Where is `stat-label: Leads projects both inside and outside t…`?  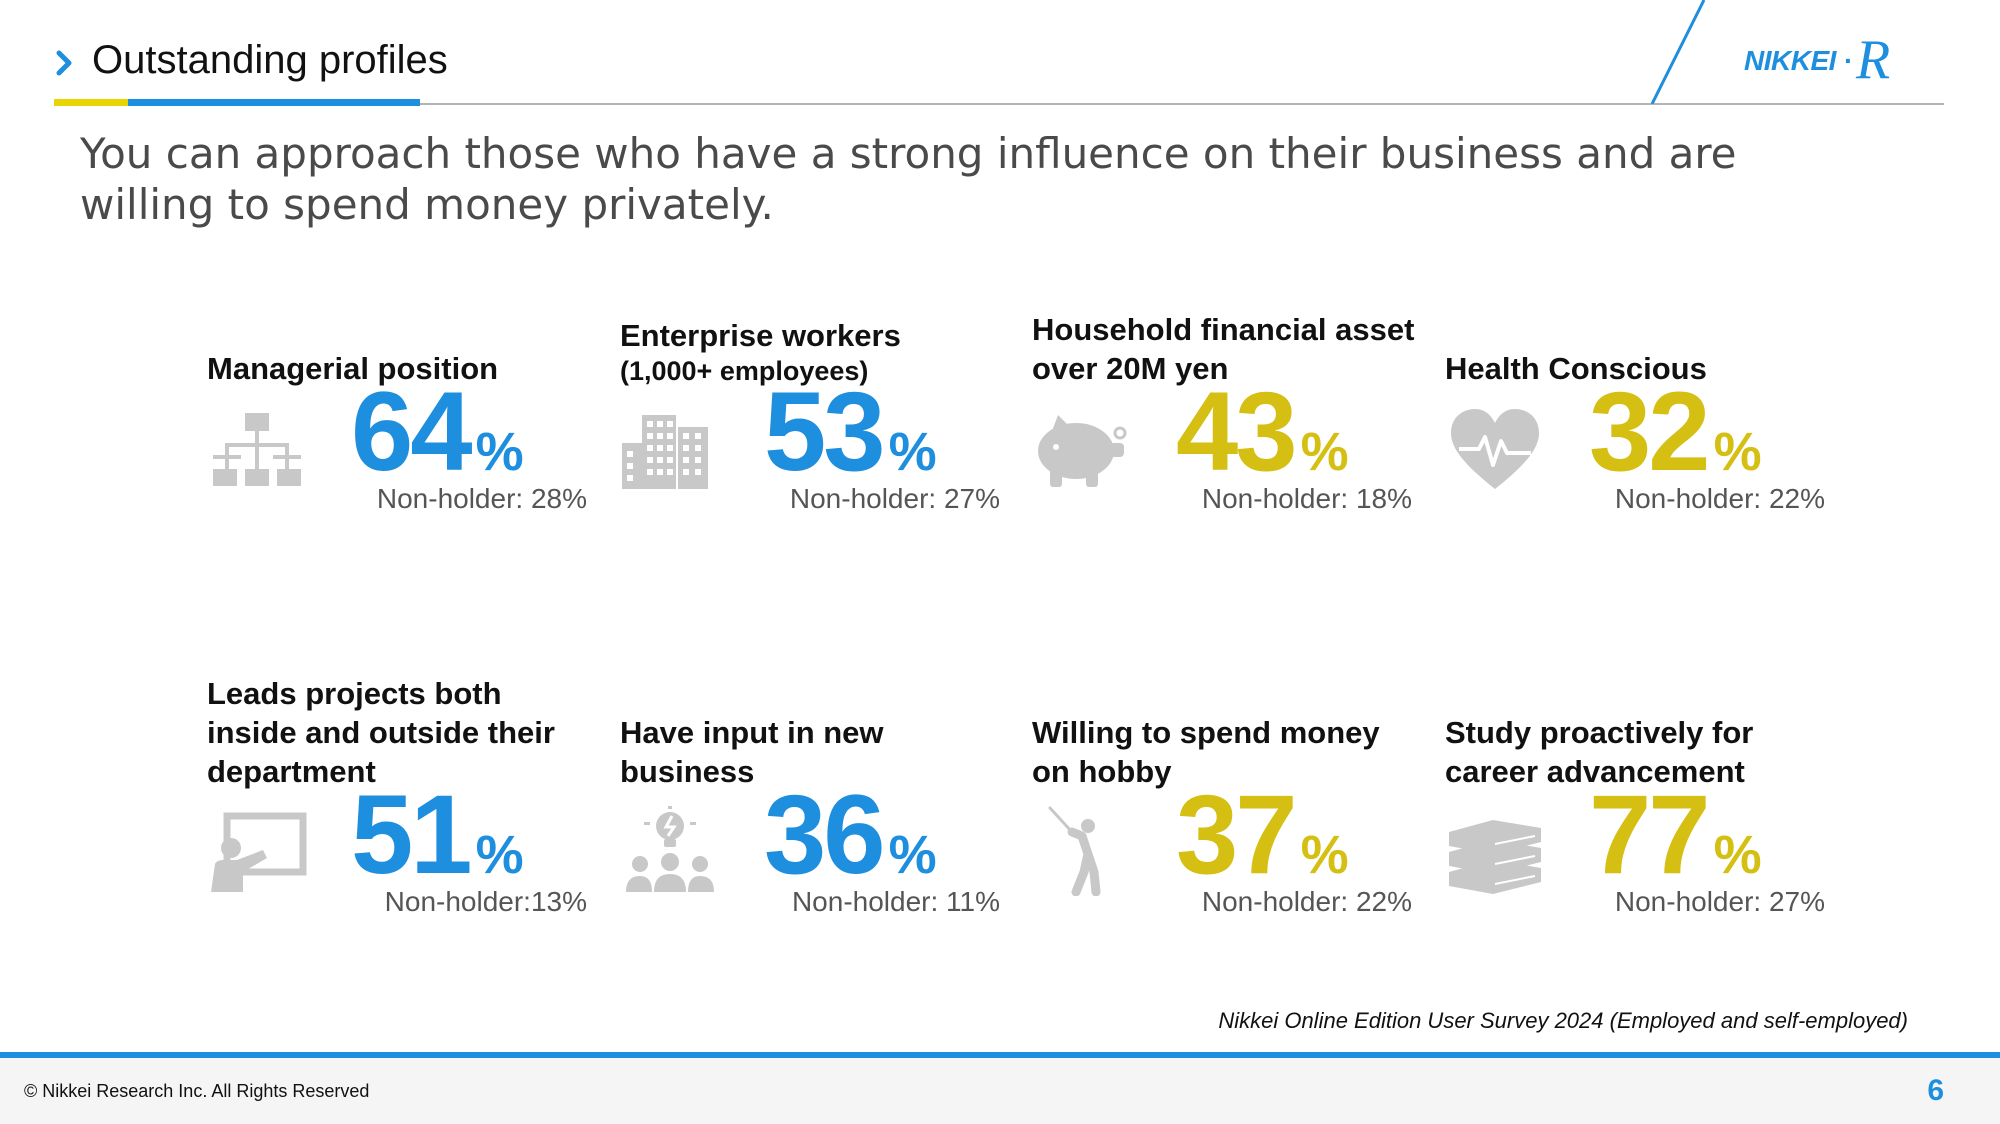
stat-label: Leads projects both inside and outside t… is located at coordinates (381, 732).